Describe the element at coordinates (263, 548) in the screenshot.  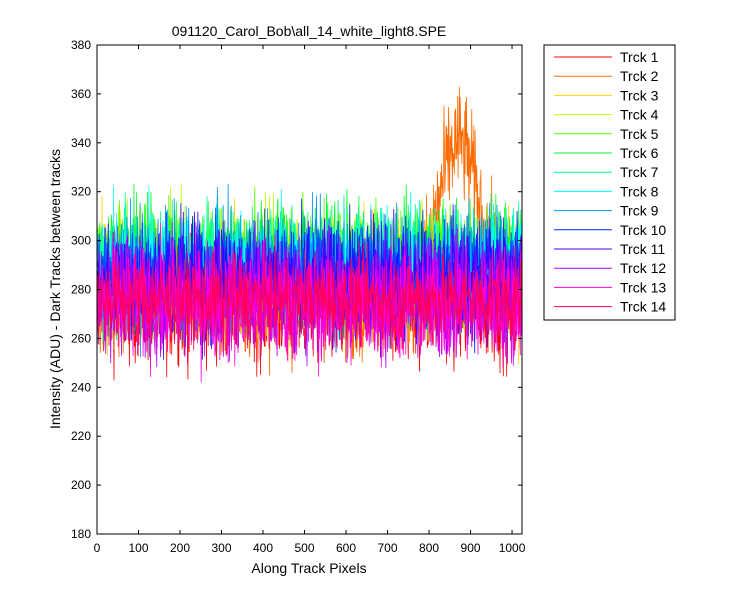
I see `x-tick-label: 400` at that location.